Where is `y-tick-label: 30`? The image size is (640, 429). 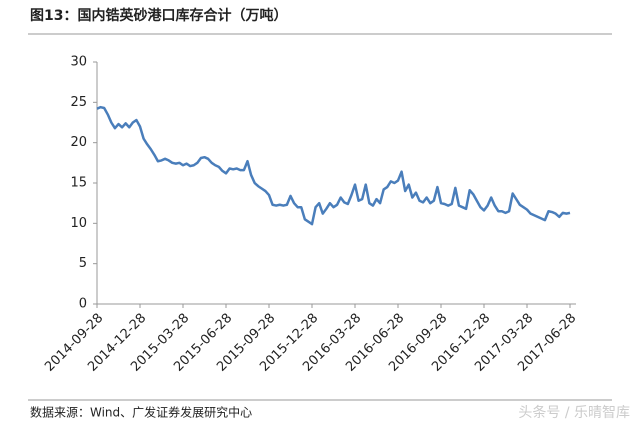
y-tick-label: 30 is located at coordinates (78, 62).